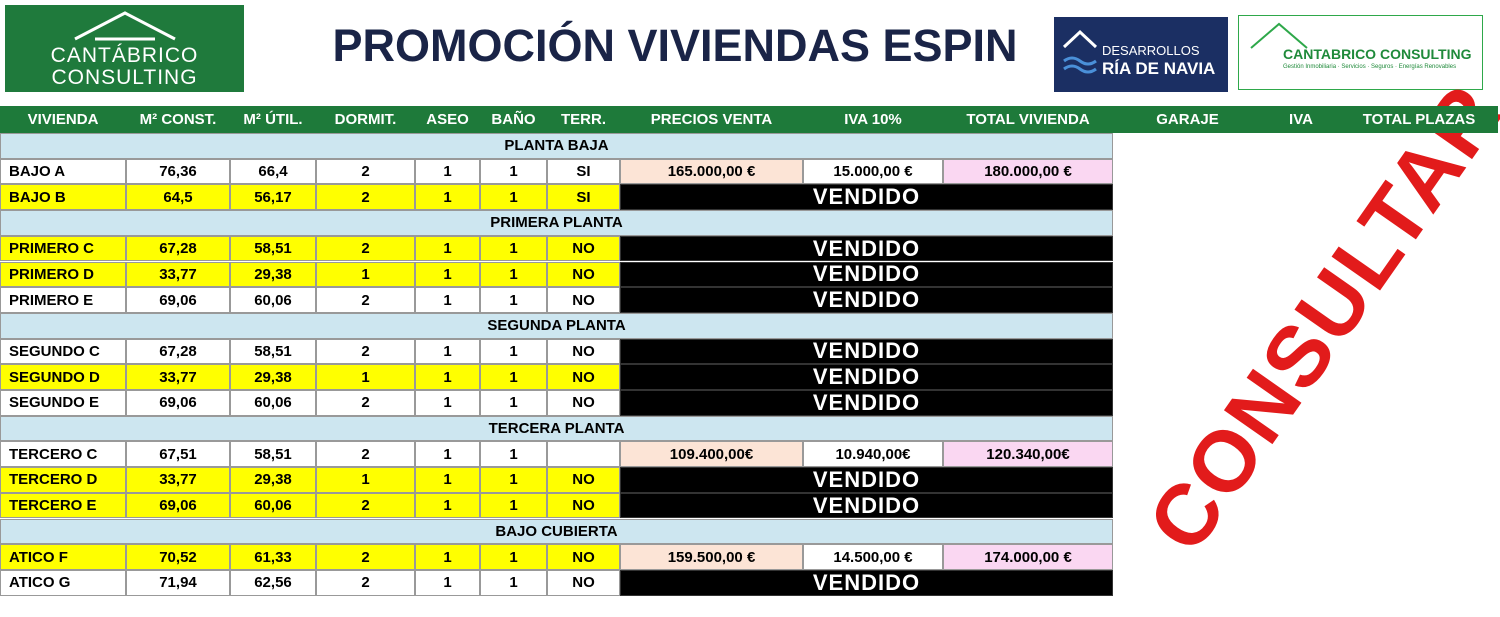  Describe the element at coordinates (273, 197) in the screenshot. I see `cell: 56,17` at that location.